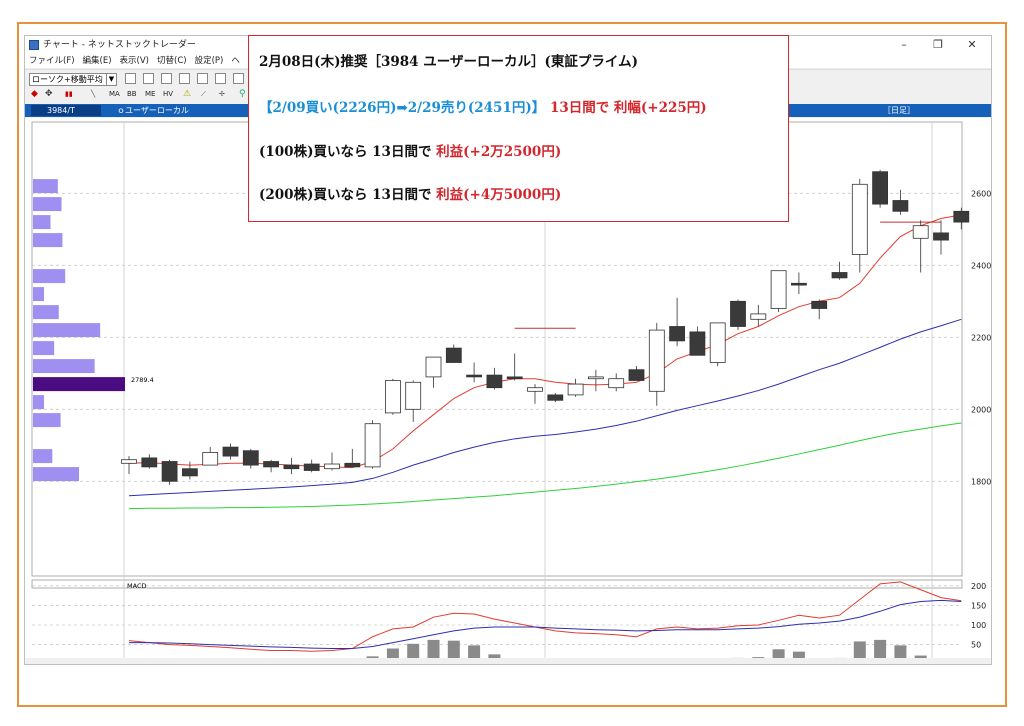  What do you see at coordinates (153, 110) in the screenshot?
I see `symbol-name: ｏユーザーローカル` at bounding box center [153, 110].